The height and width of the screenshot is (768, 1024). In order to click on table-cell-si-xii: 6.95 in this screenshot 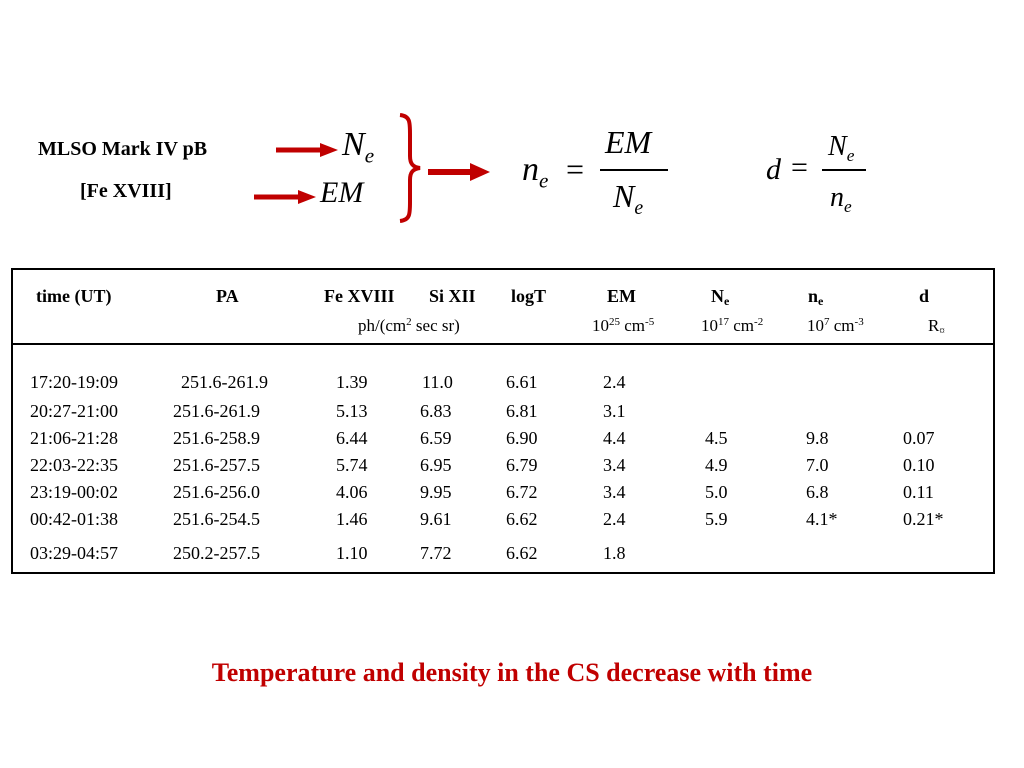, I will do `click(436, 465)`.